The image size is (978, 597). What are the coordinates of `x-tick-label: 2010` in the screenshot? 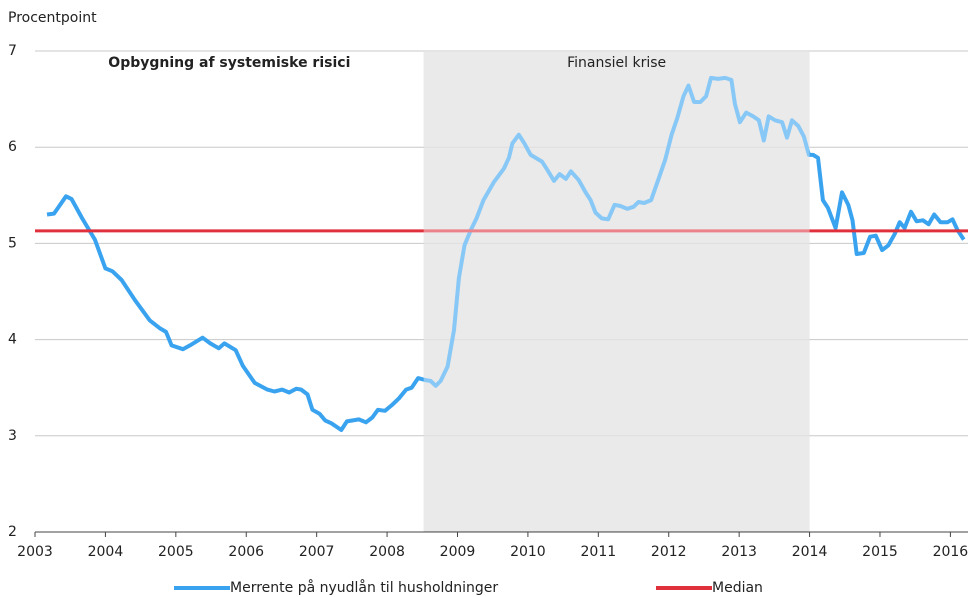 It's located at (528, 552).